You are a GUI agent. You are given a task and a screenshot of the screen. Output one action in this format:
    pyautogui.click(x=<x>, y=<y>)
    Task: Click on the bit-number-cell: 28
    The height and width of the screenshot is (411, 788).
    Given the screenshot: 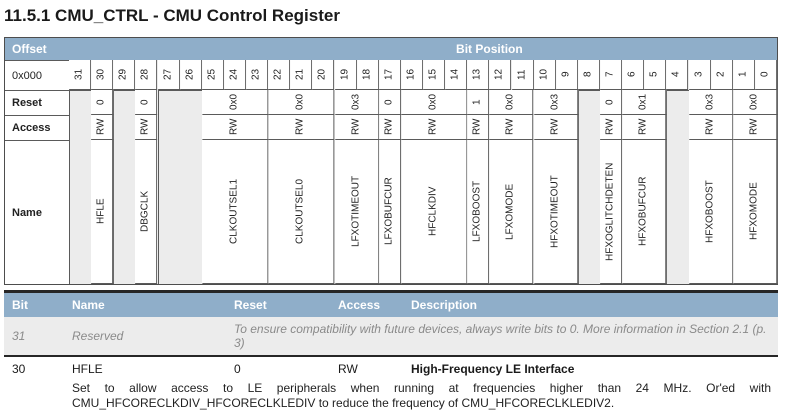 What is the action you would take?
    pyautogui.click(x=146, y=75)
    